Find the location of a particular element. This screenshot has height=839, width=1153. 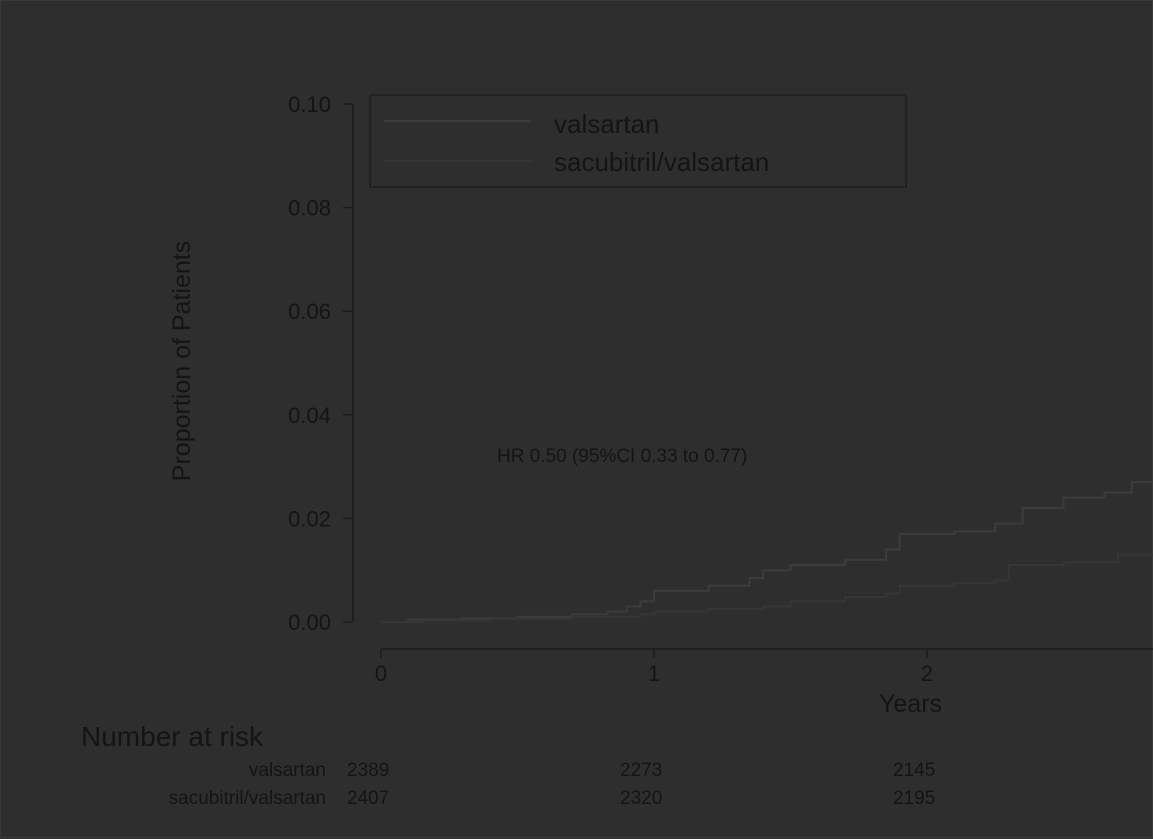

risk-count: 2145 is located at coordinates (914, 770).